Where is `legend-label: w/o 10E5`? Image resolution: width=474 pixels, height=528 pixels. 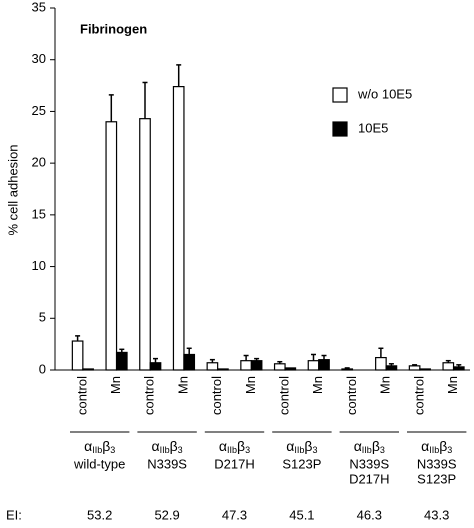
legend-label: w/o 10E5 is located at coordinates (384, 93).